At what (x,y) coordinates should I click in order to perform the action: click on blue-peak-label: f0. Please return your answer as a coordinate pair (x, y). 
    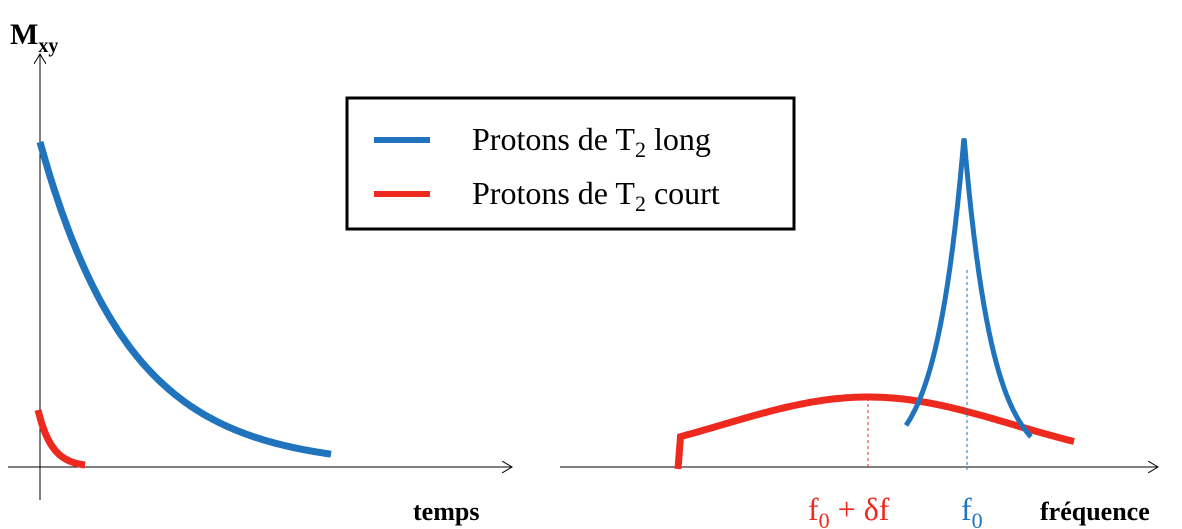
    Looking at the image, I should click on (972, 510).